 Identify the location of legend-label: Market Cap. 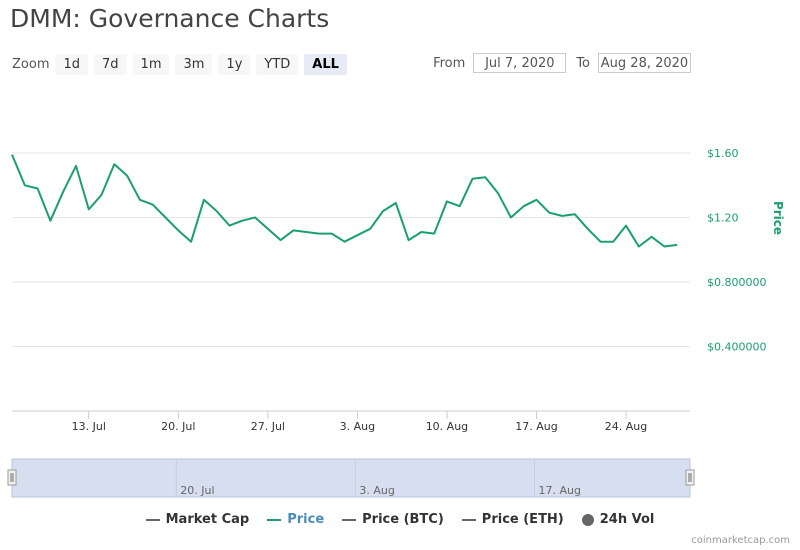
(207, 519).